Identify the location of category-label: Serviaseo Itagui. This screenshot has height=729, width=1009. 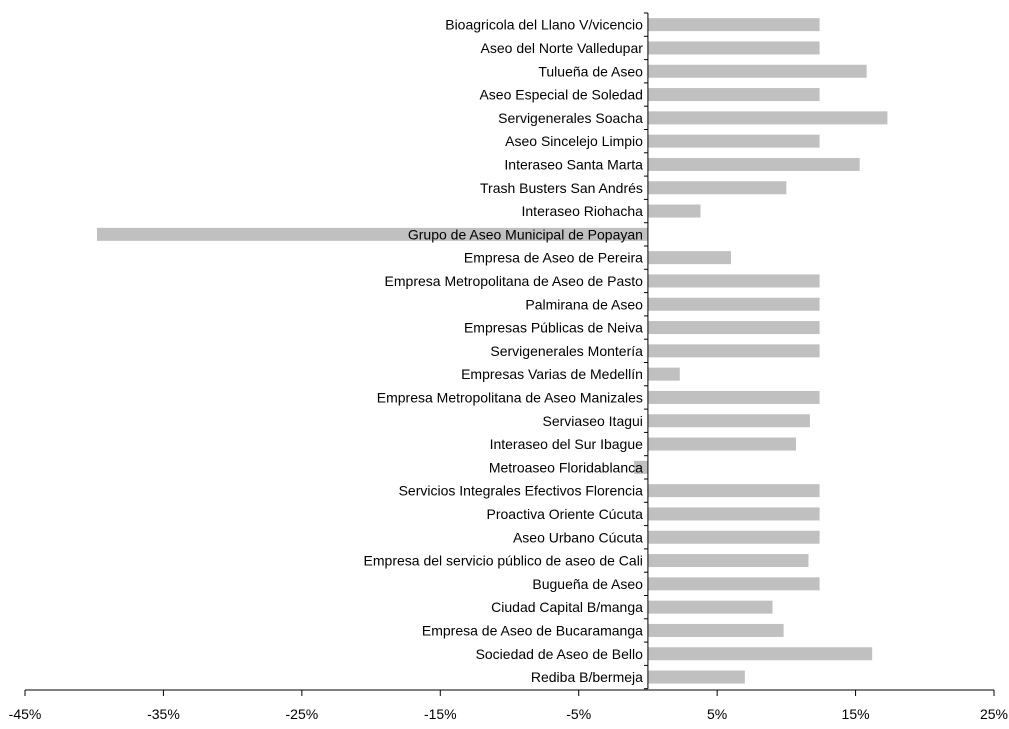
(593, 421).